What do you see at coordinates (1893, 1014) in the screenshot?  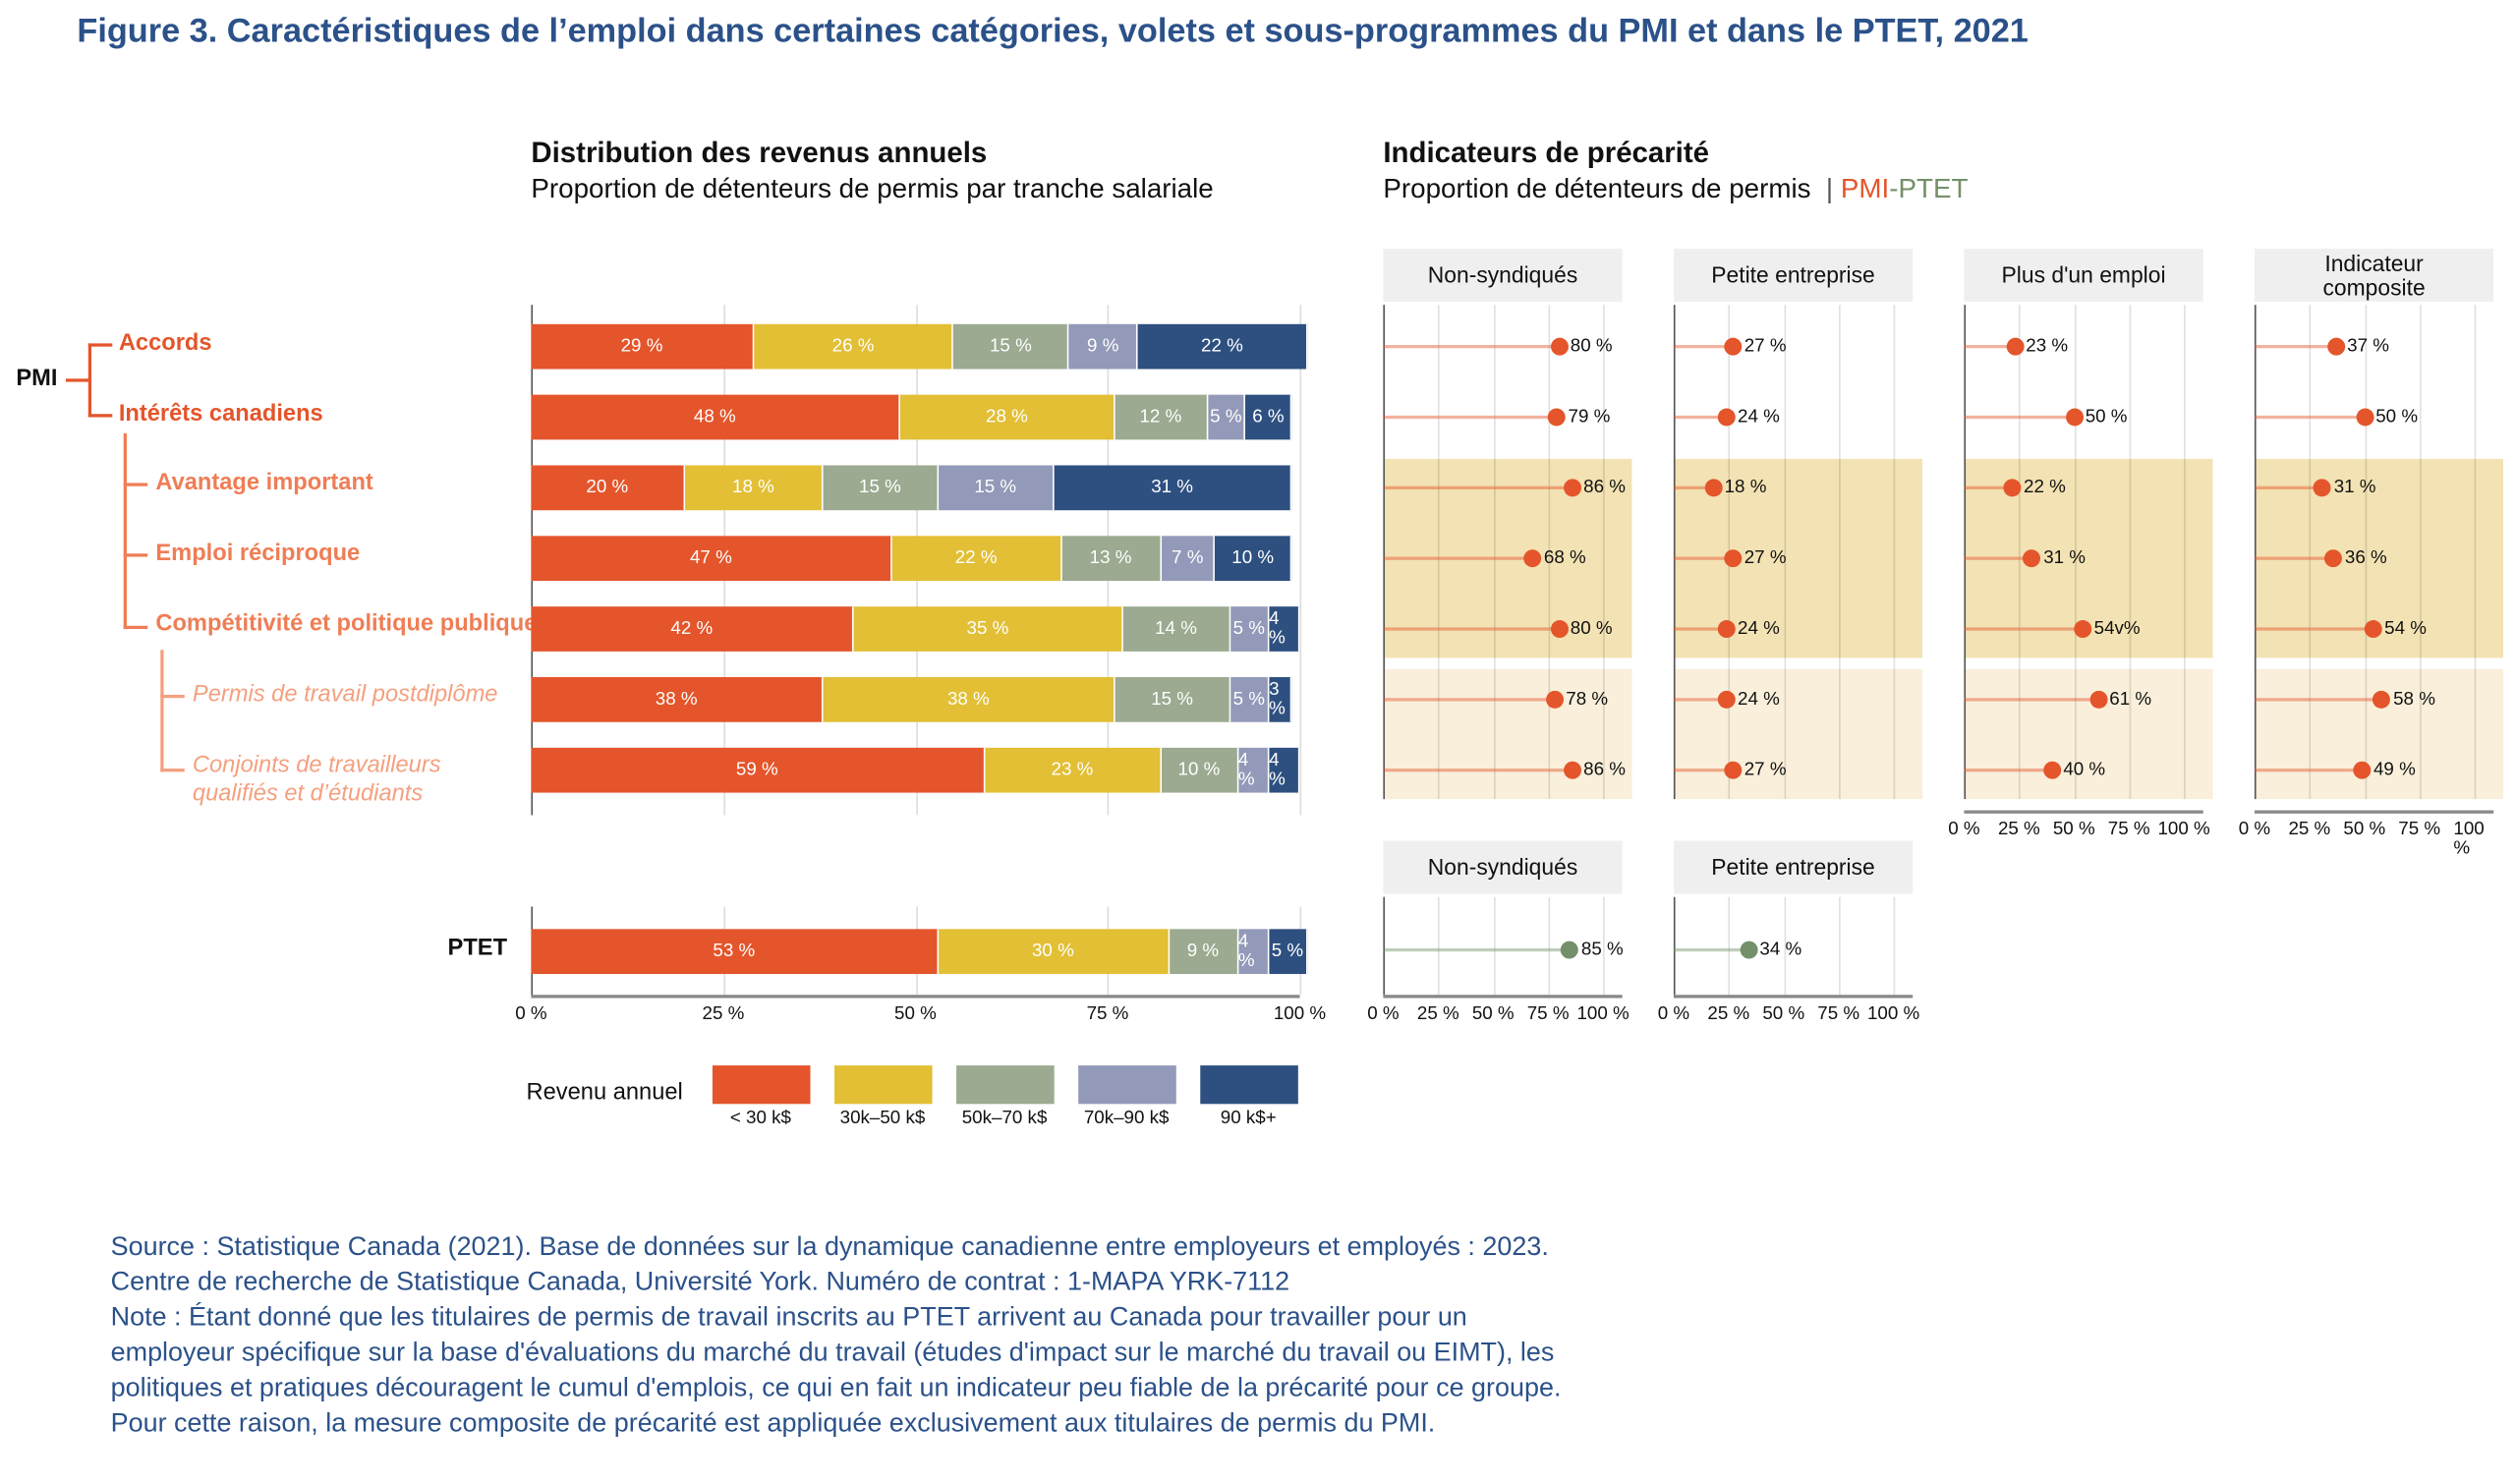 I see `x-tick-label: 100 %` at bounding box center [1893, 1014].